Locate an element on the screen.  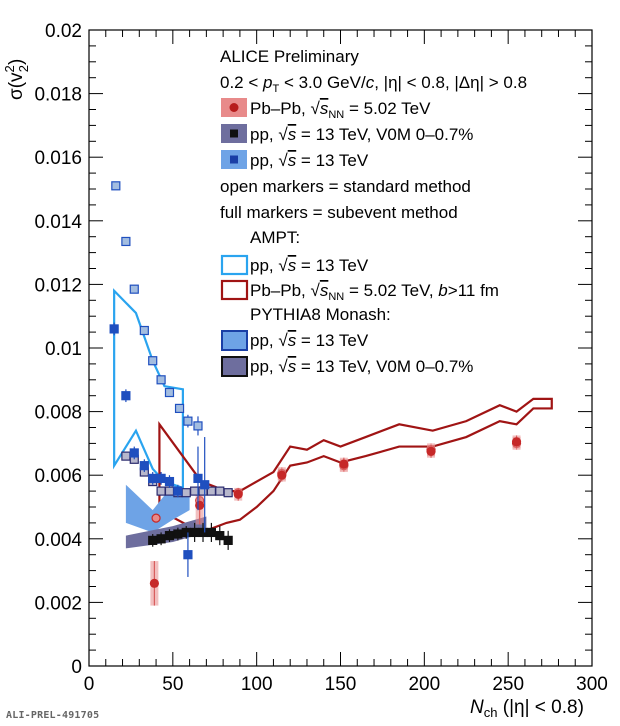
x-tick-label: 200 is located at coordinates (424, 684).